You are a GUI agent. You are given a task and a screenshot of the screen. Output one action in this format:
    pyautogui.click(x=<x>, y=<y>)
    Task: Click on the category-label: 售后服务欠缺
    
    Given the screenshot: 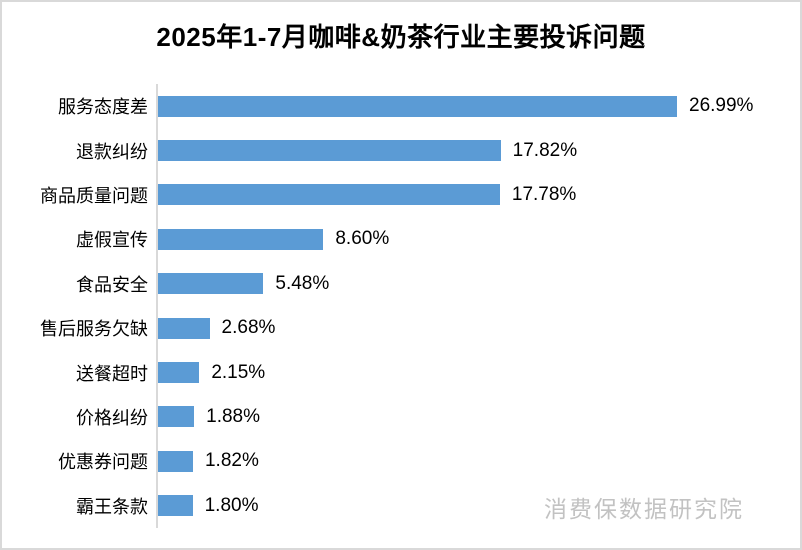 What is the action you would take?
    pyautogui.click(x=94, y=329)
    